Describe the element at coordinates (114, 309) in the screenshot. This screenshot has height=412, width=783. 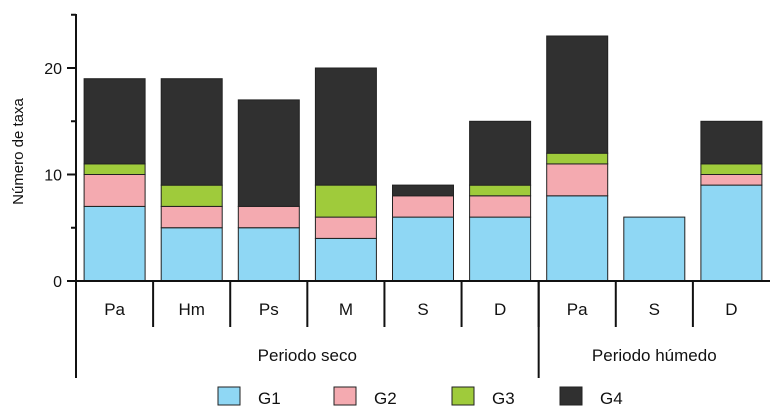
I see `x-tick-label-0: Pa` at that location.